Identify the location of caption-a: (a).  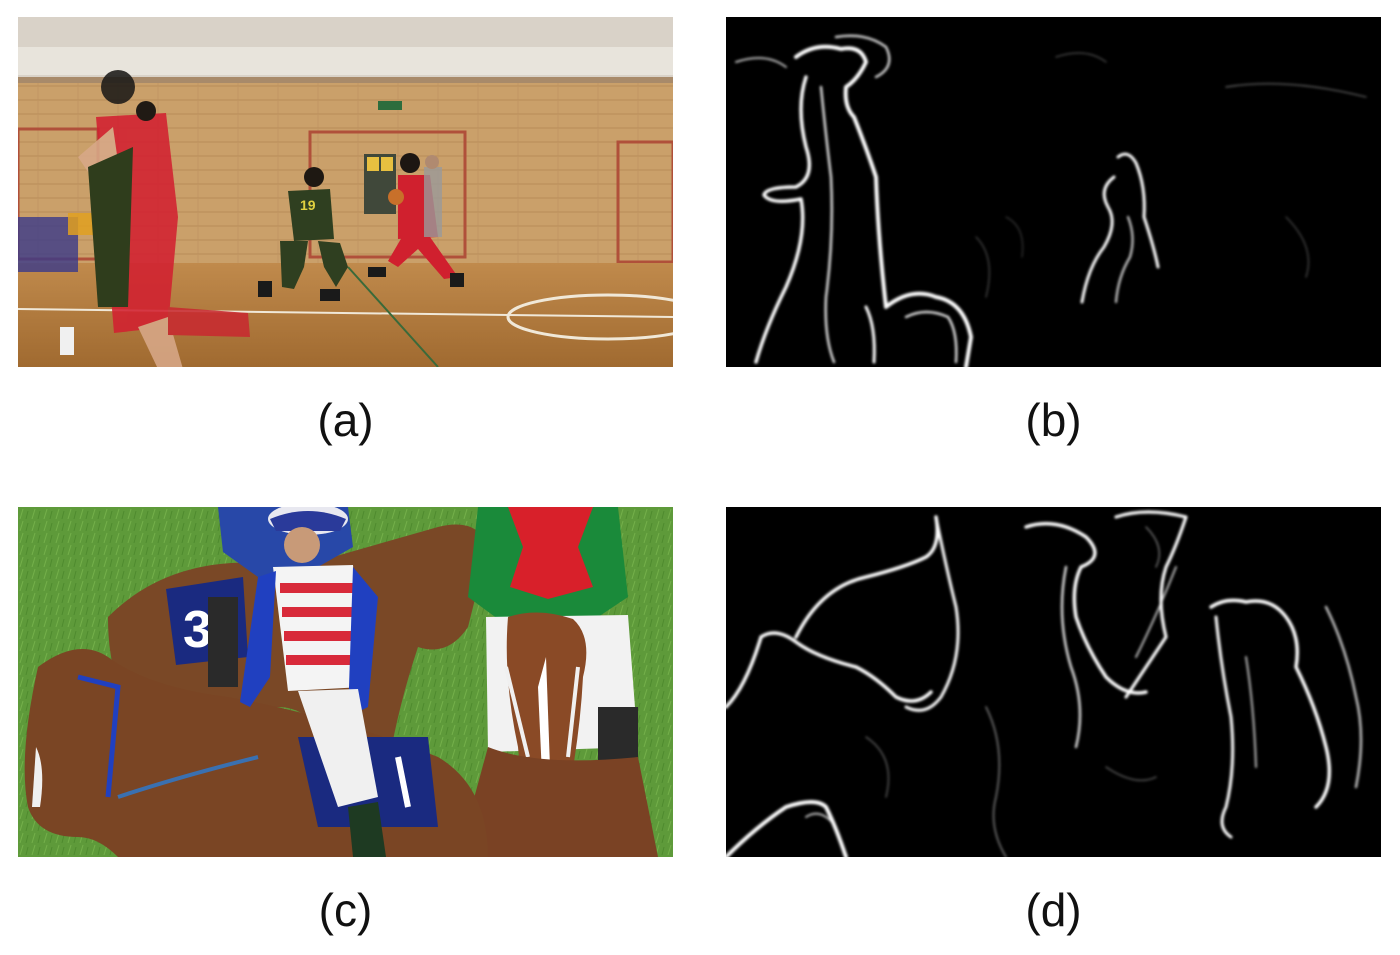
(345, 420).